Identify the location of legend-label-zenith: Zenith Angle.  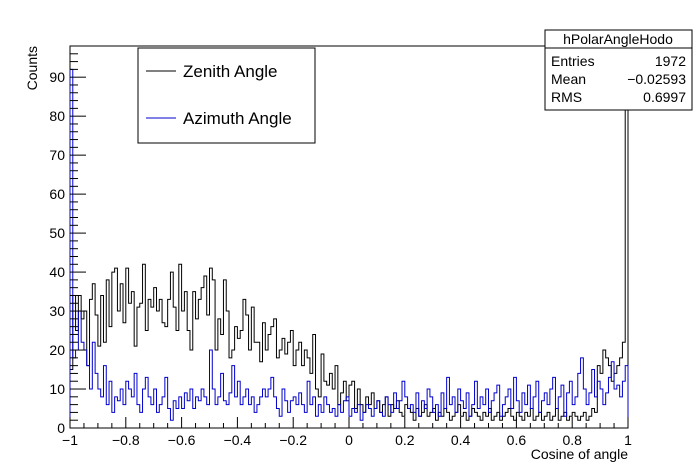
(230, 71).